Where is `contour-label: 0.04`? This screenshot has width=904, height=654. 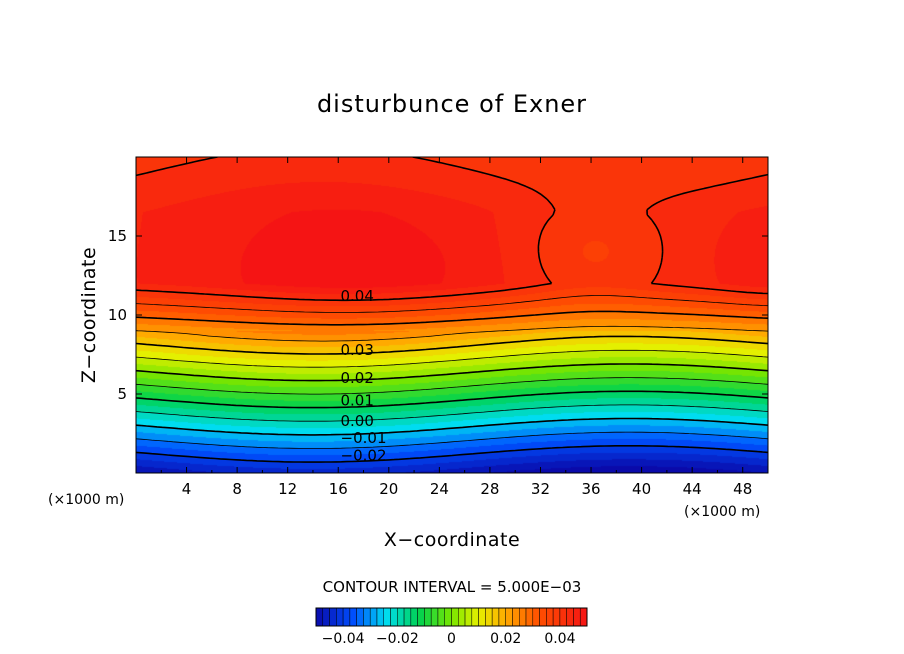 contour-label: 0.04 is located at coordinates (356, 296).